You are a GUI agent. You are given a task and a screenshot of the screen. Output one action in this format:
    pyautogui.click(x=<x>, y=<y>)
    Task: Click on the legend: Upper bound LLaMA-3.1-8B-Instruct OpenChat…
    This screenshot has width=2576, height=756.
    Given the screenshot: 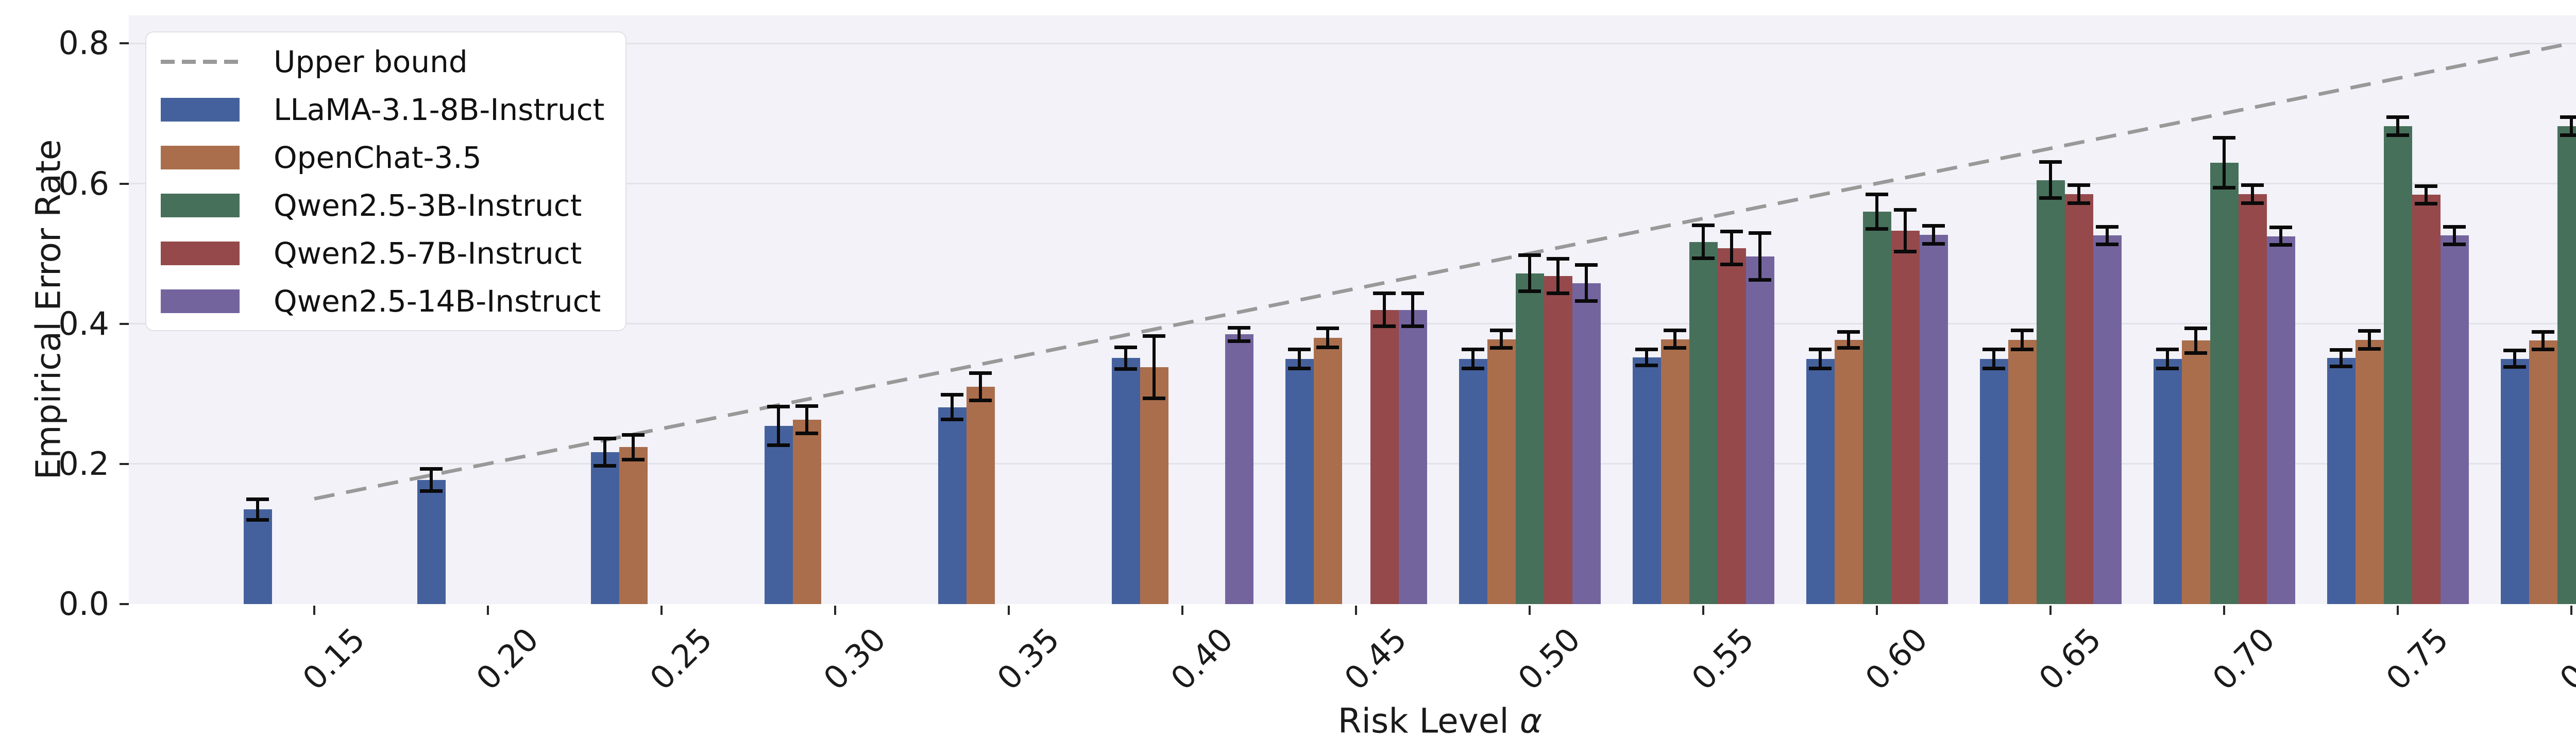 What is the action you would take?
    pyautogui.click(x=385, y=181)
    